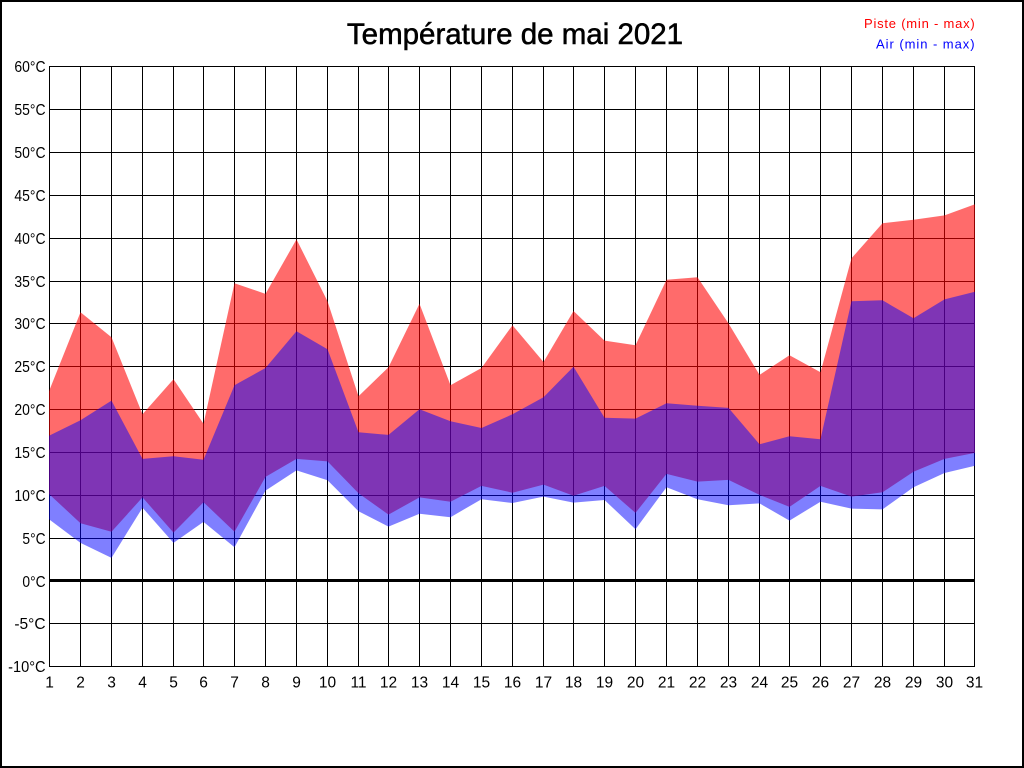  What do you see at coordinates (920, 23) in the screenshot?
I see `svg-text: Piste (min - max)` at bounding box center [920, 23].